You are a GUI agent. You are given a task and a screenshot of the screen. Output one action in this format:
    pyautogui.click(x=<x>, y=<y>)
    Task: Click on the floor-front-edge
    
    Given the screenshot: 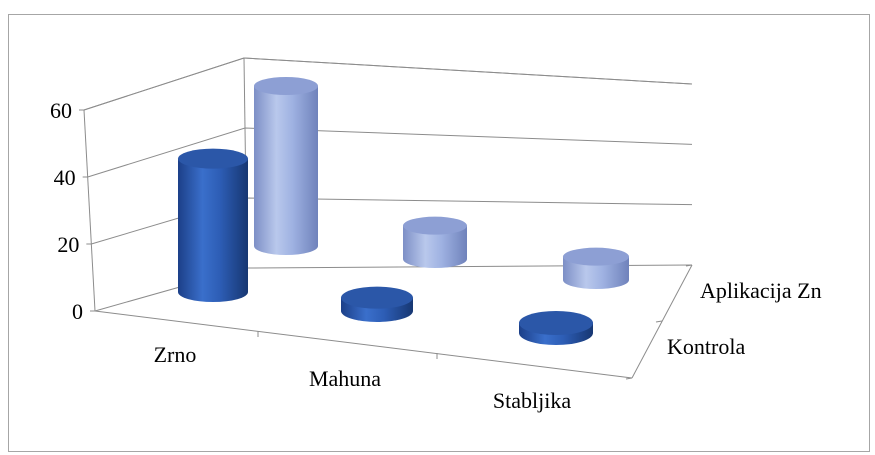 What is the action you would take?
    pyautogui.click(x=363, y=344)
    